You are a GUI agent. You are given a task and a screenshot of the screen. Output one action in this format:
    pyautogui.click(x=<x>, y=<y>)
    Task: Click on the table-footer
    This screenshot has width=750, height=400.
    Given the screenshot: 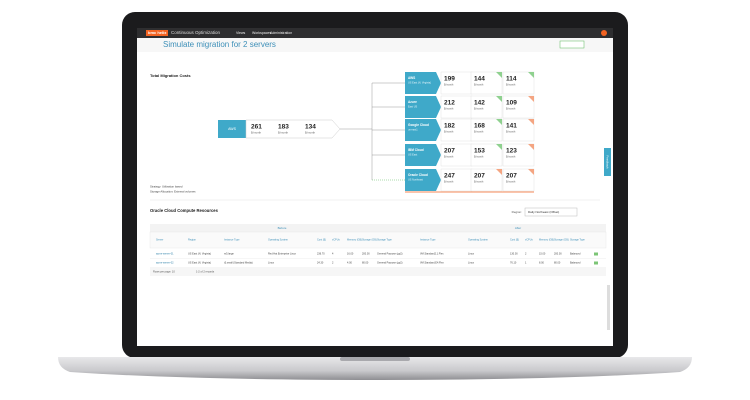 What is the action you would take?
    pyautogui.click(x=378, y=272)
    